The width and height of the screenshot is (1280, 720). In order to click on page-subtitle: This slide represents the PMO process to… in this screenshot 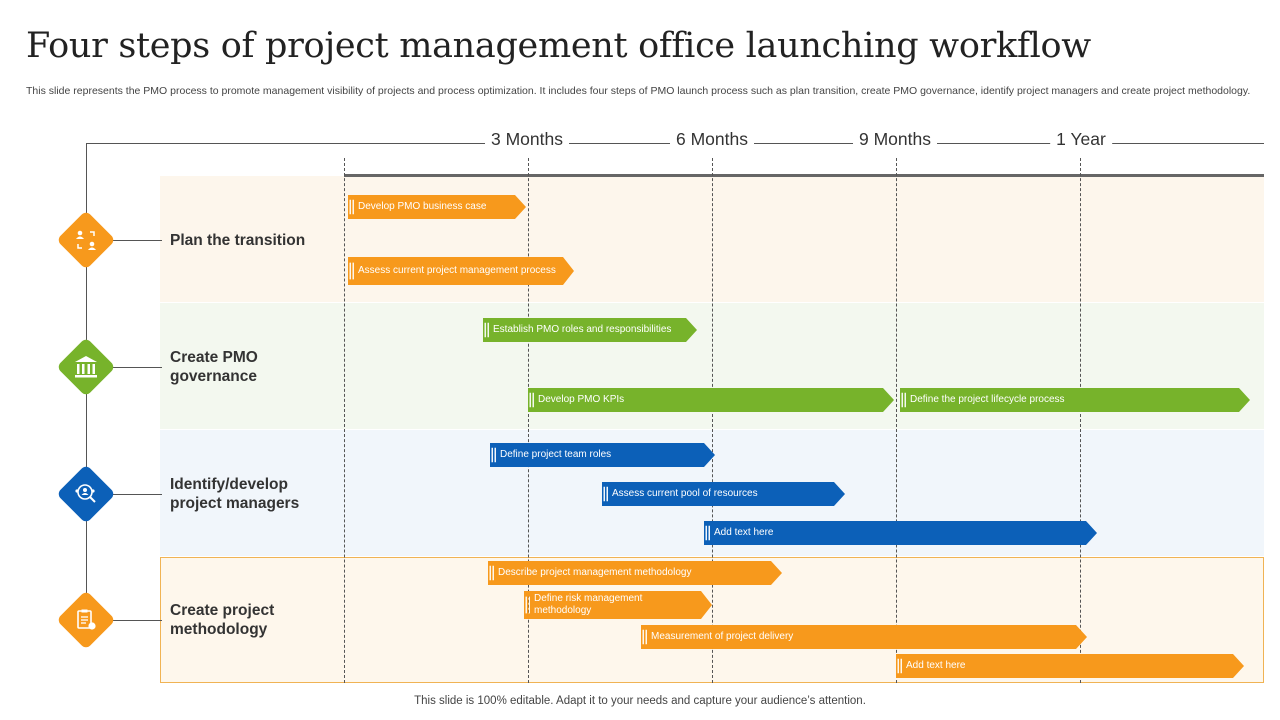, I will do `click(638, 91)`.